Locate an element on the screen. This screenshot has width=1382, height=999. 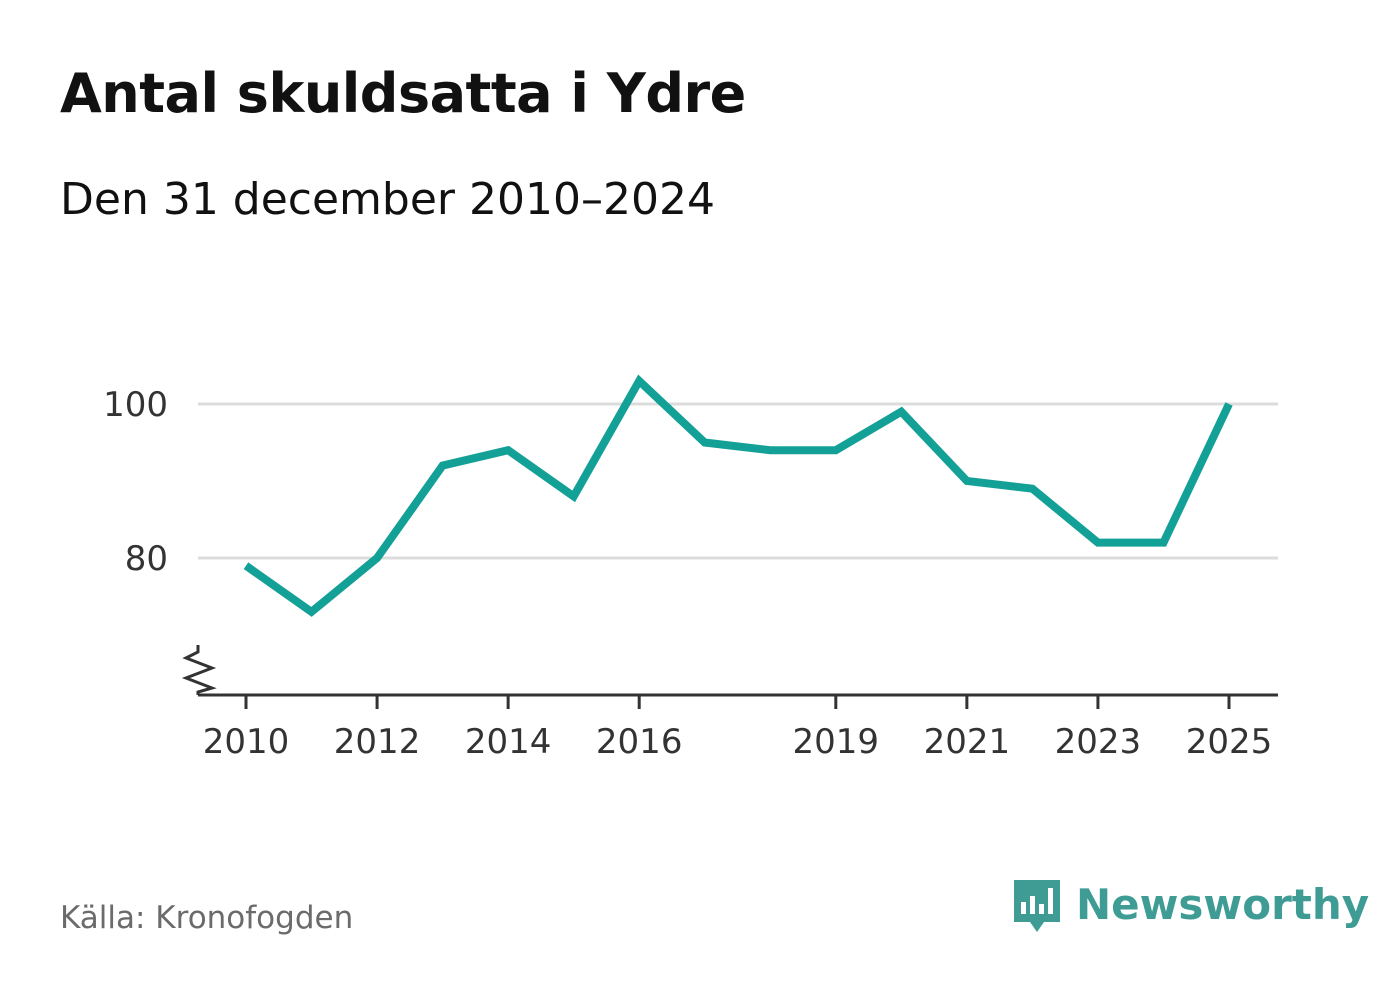
y-tick-label-100: 100 is located at coordinates (135, 405).